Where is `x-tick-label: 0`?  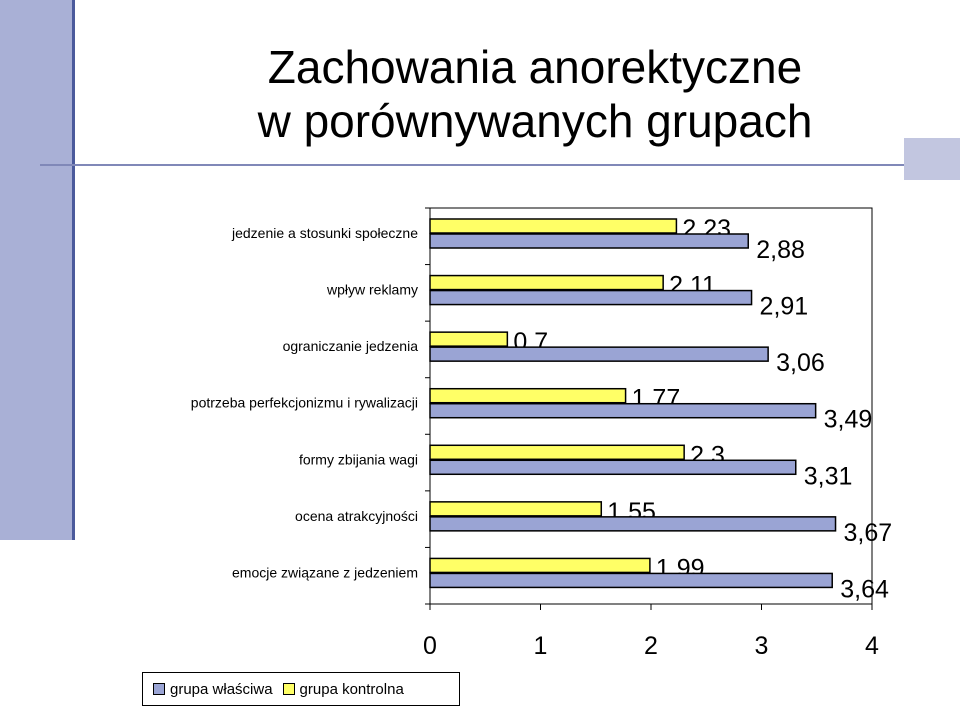
x-tick-label: 0 is located at coordinates (430, 646).